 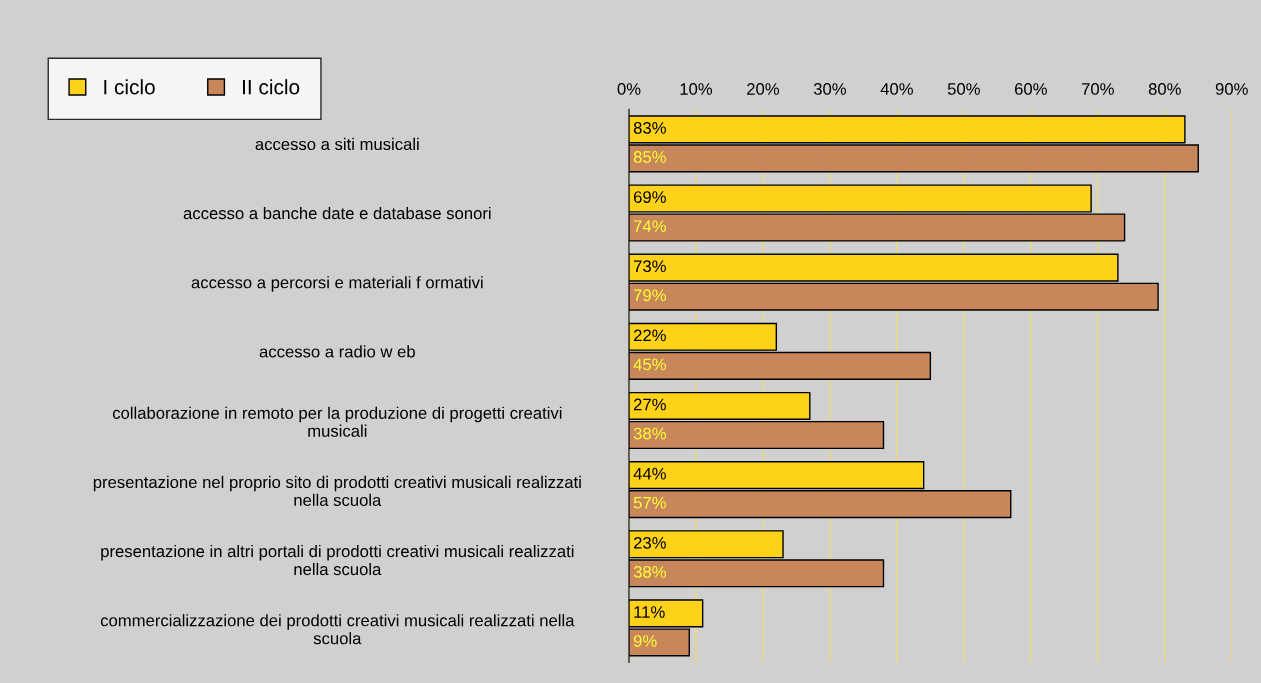 I want to click on y-tick-label: accesso a radio w eb, so click(x=337, y=351).